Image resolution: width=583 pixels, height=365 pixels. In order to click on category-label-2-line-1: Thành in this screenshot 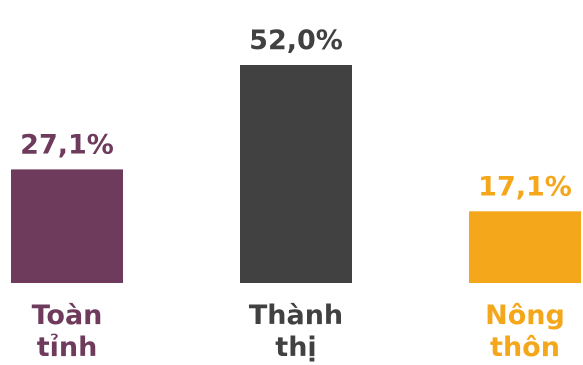, I will do `click(296, 315)`.